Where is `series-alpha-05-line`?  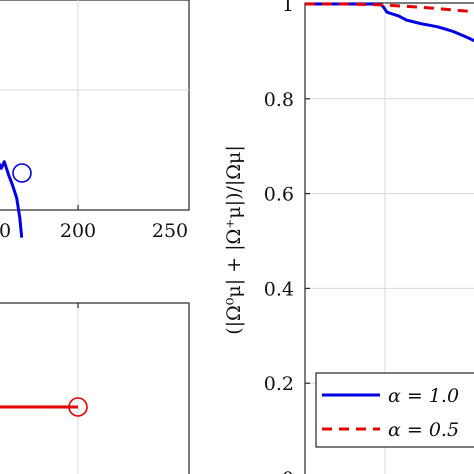 series-alpha-05-line is located at coordinates (389, 8).